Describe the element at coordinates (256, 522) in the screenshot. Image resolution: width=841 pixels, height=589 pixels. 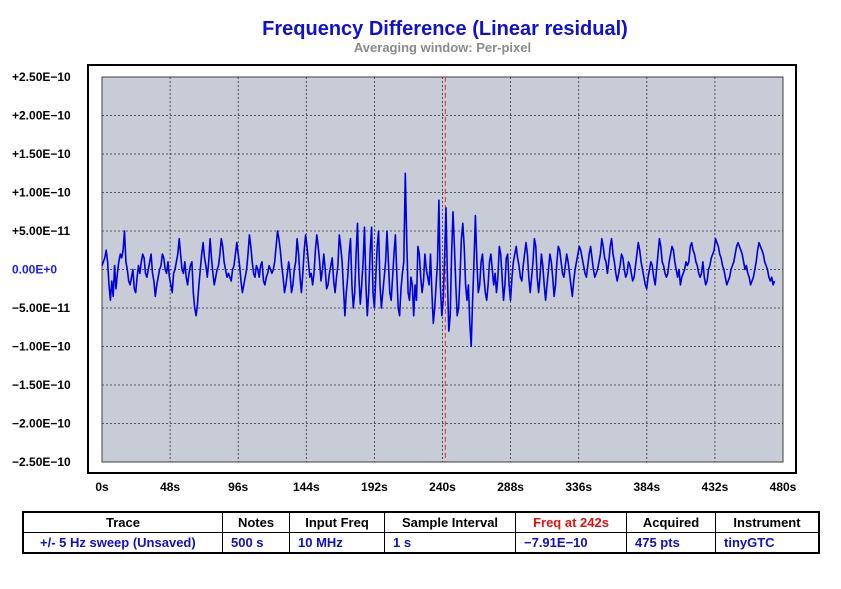
I see `header-notes: Notes` at that location.